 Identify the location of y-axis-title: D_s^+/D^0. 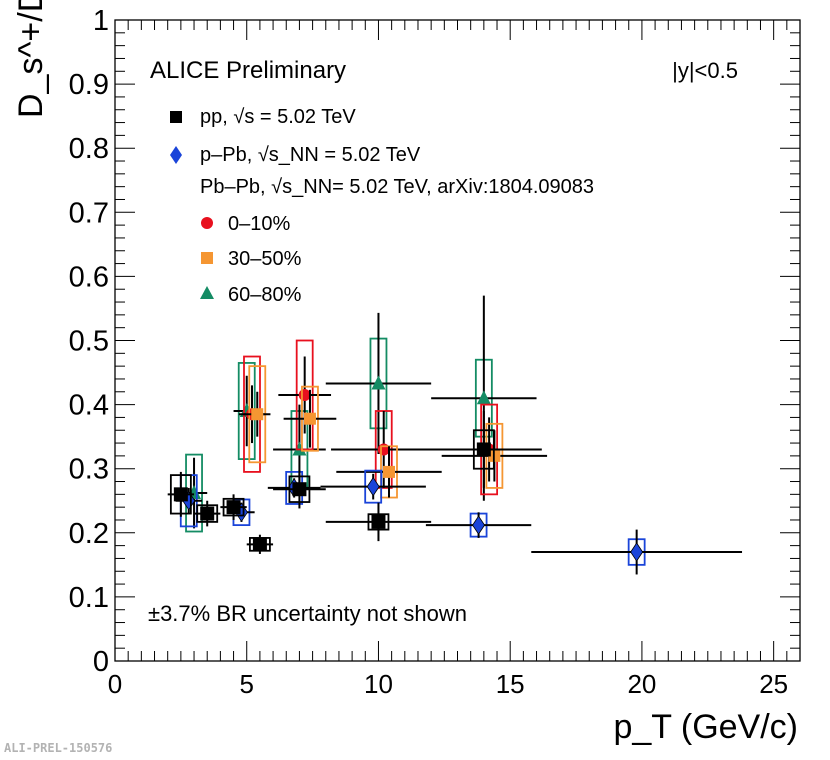
(31, 59).